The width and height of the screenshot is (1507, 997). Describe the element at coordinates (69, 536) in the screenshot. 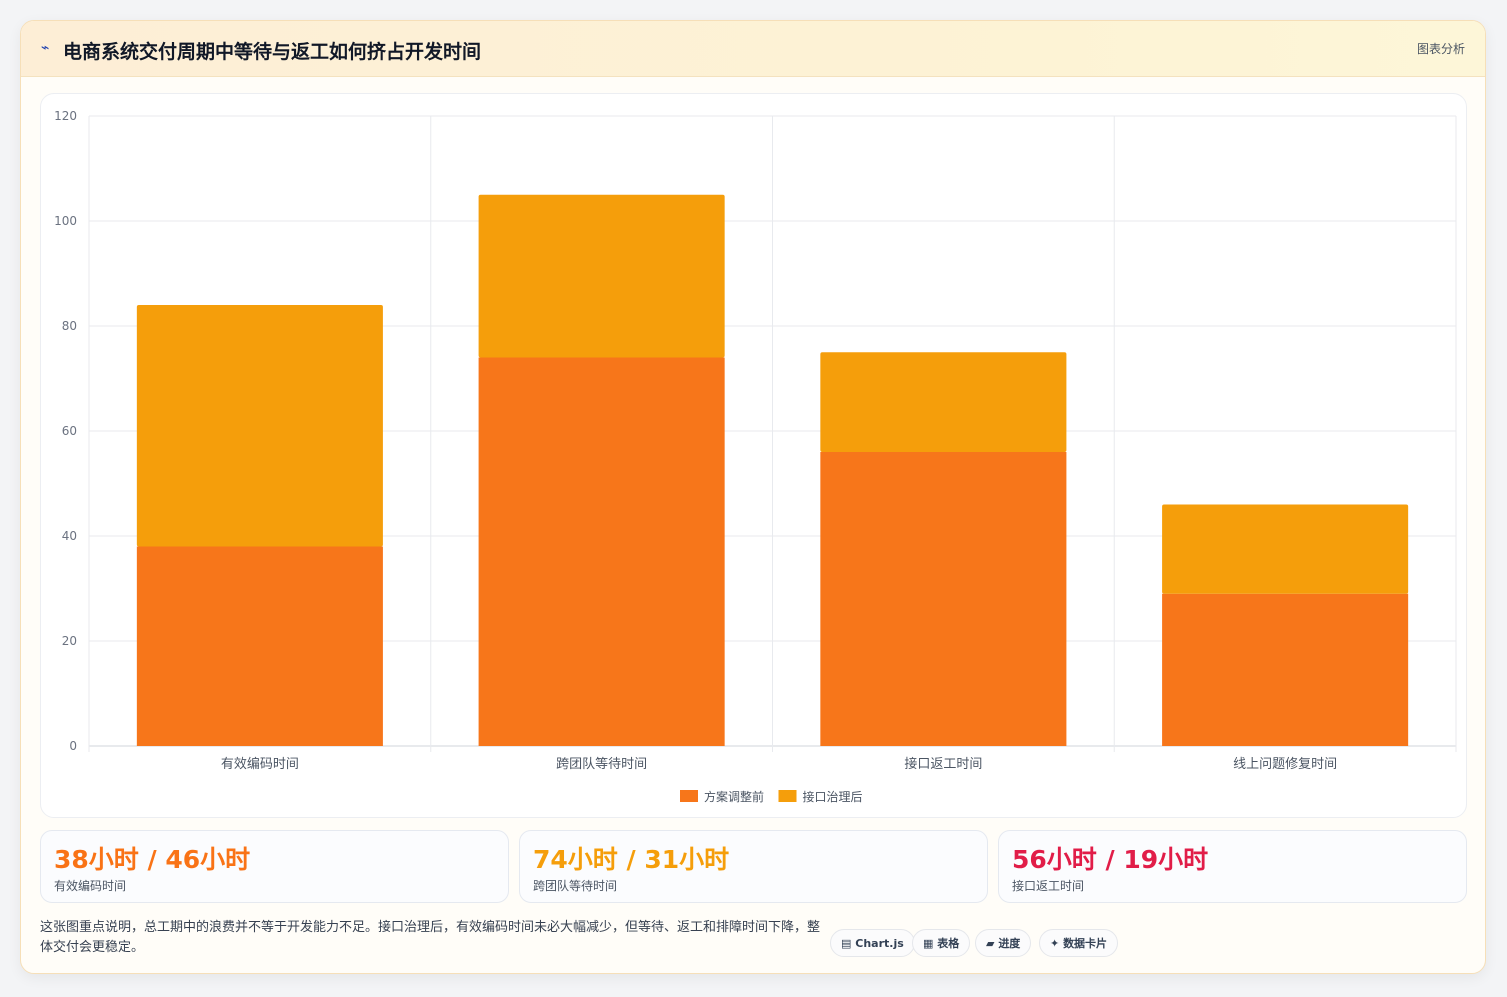

I see `y-tick-label: 40` at that location.